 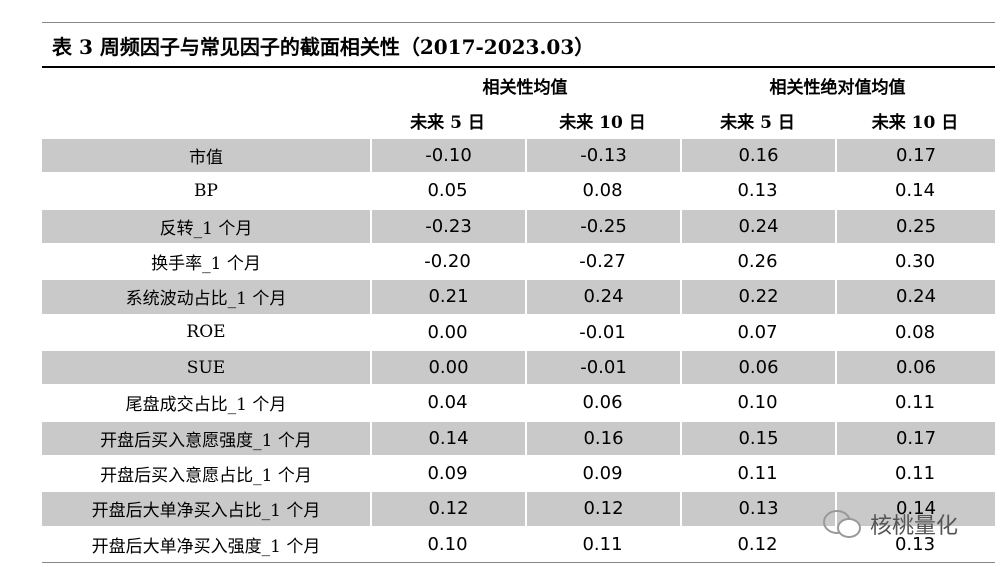 What do you see at coordinates (323, 47) in the screenshot?
I see `title: 表 3 周频因子与常见因子的截面相关性（2017-2023.03）` at bounding box center [323, 47].